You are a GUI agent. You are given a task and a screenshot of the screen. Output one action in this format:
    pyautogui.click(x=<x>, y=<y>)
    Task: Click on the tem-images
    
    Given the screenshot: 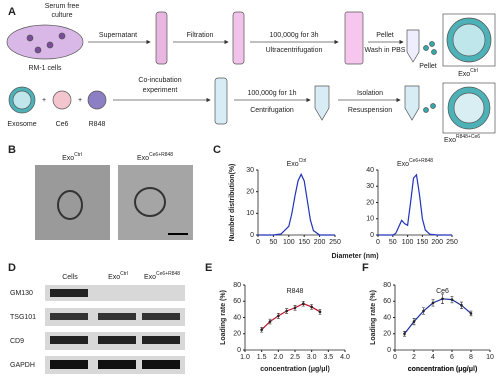 What is the action you would take?
    pyautogui.click(x=114, y=202)
    